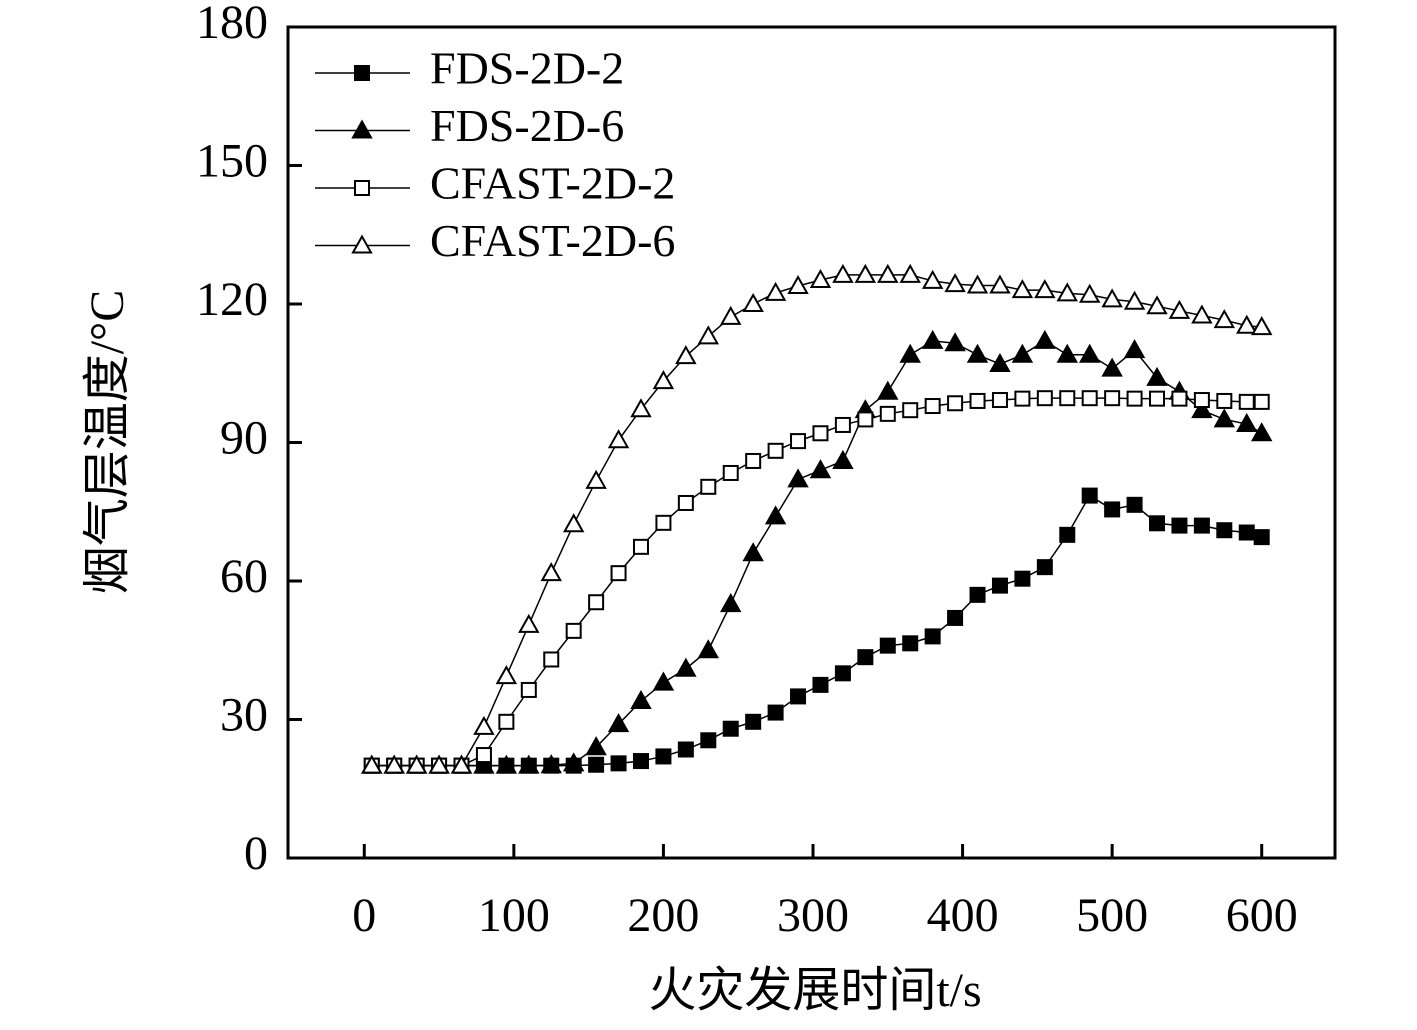  I want to click on y-tick-label: 150, so click(232, 161).